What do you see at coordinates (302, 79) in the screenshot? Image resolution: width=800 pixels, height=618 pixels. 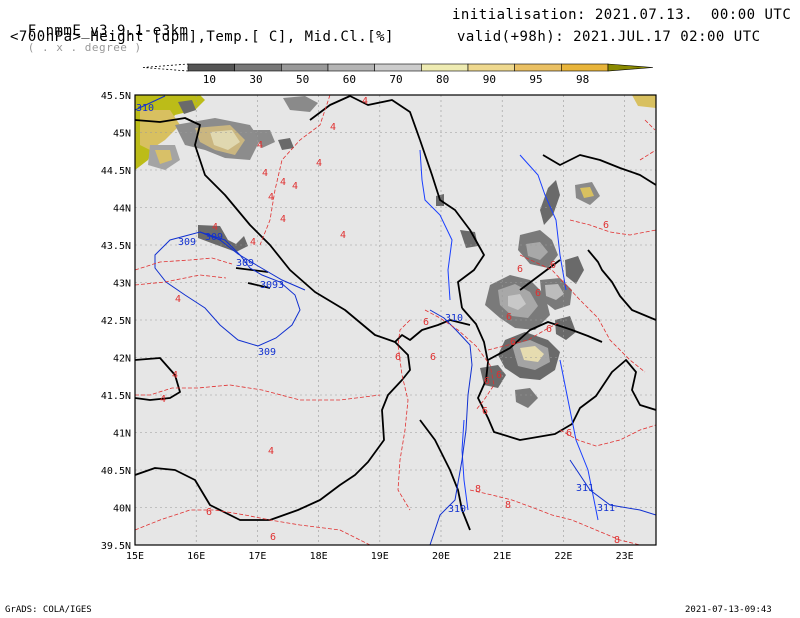 I see `colorbar-label: 50` at bounding box center [302, 79].